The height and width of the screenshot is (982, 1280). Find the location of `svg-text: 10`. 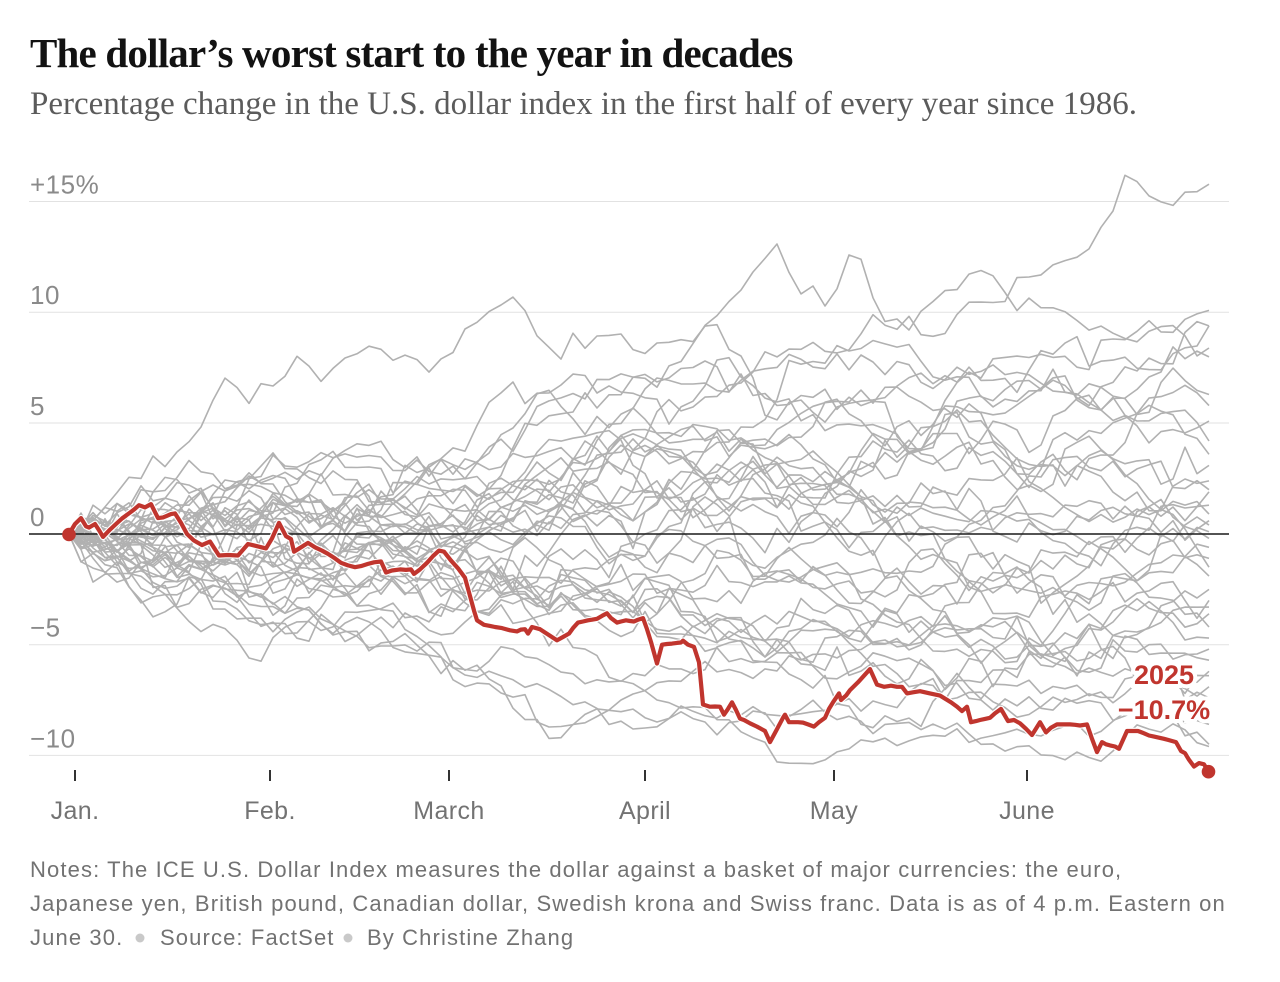

svg-text: 10 is located at coordinates (45, 295).